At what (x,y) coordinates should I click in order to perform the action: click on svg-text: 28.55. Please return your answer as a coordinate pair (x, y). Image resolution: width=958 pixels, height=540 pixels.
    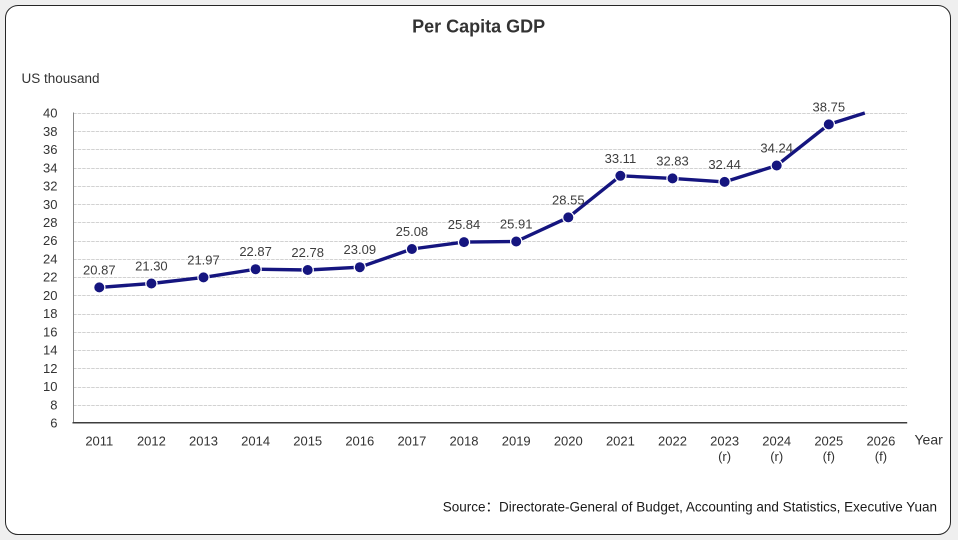
    Looking at the image, I should click on (568, 199).